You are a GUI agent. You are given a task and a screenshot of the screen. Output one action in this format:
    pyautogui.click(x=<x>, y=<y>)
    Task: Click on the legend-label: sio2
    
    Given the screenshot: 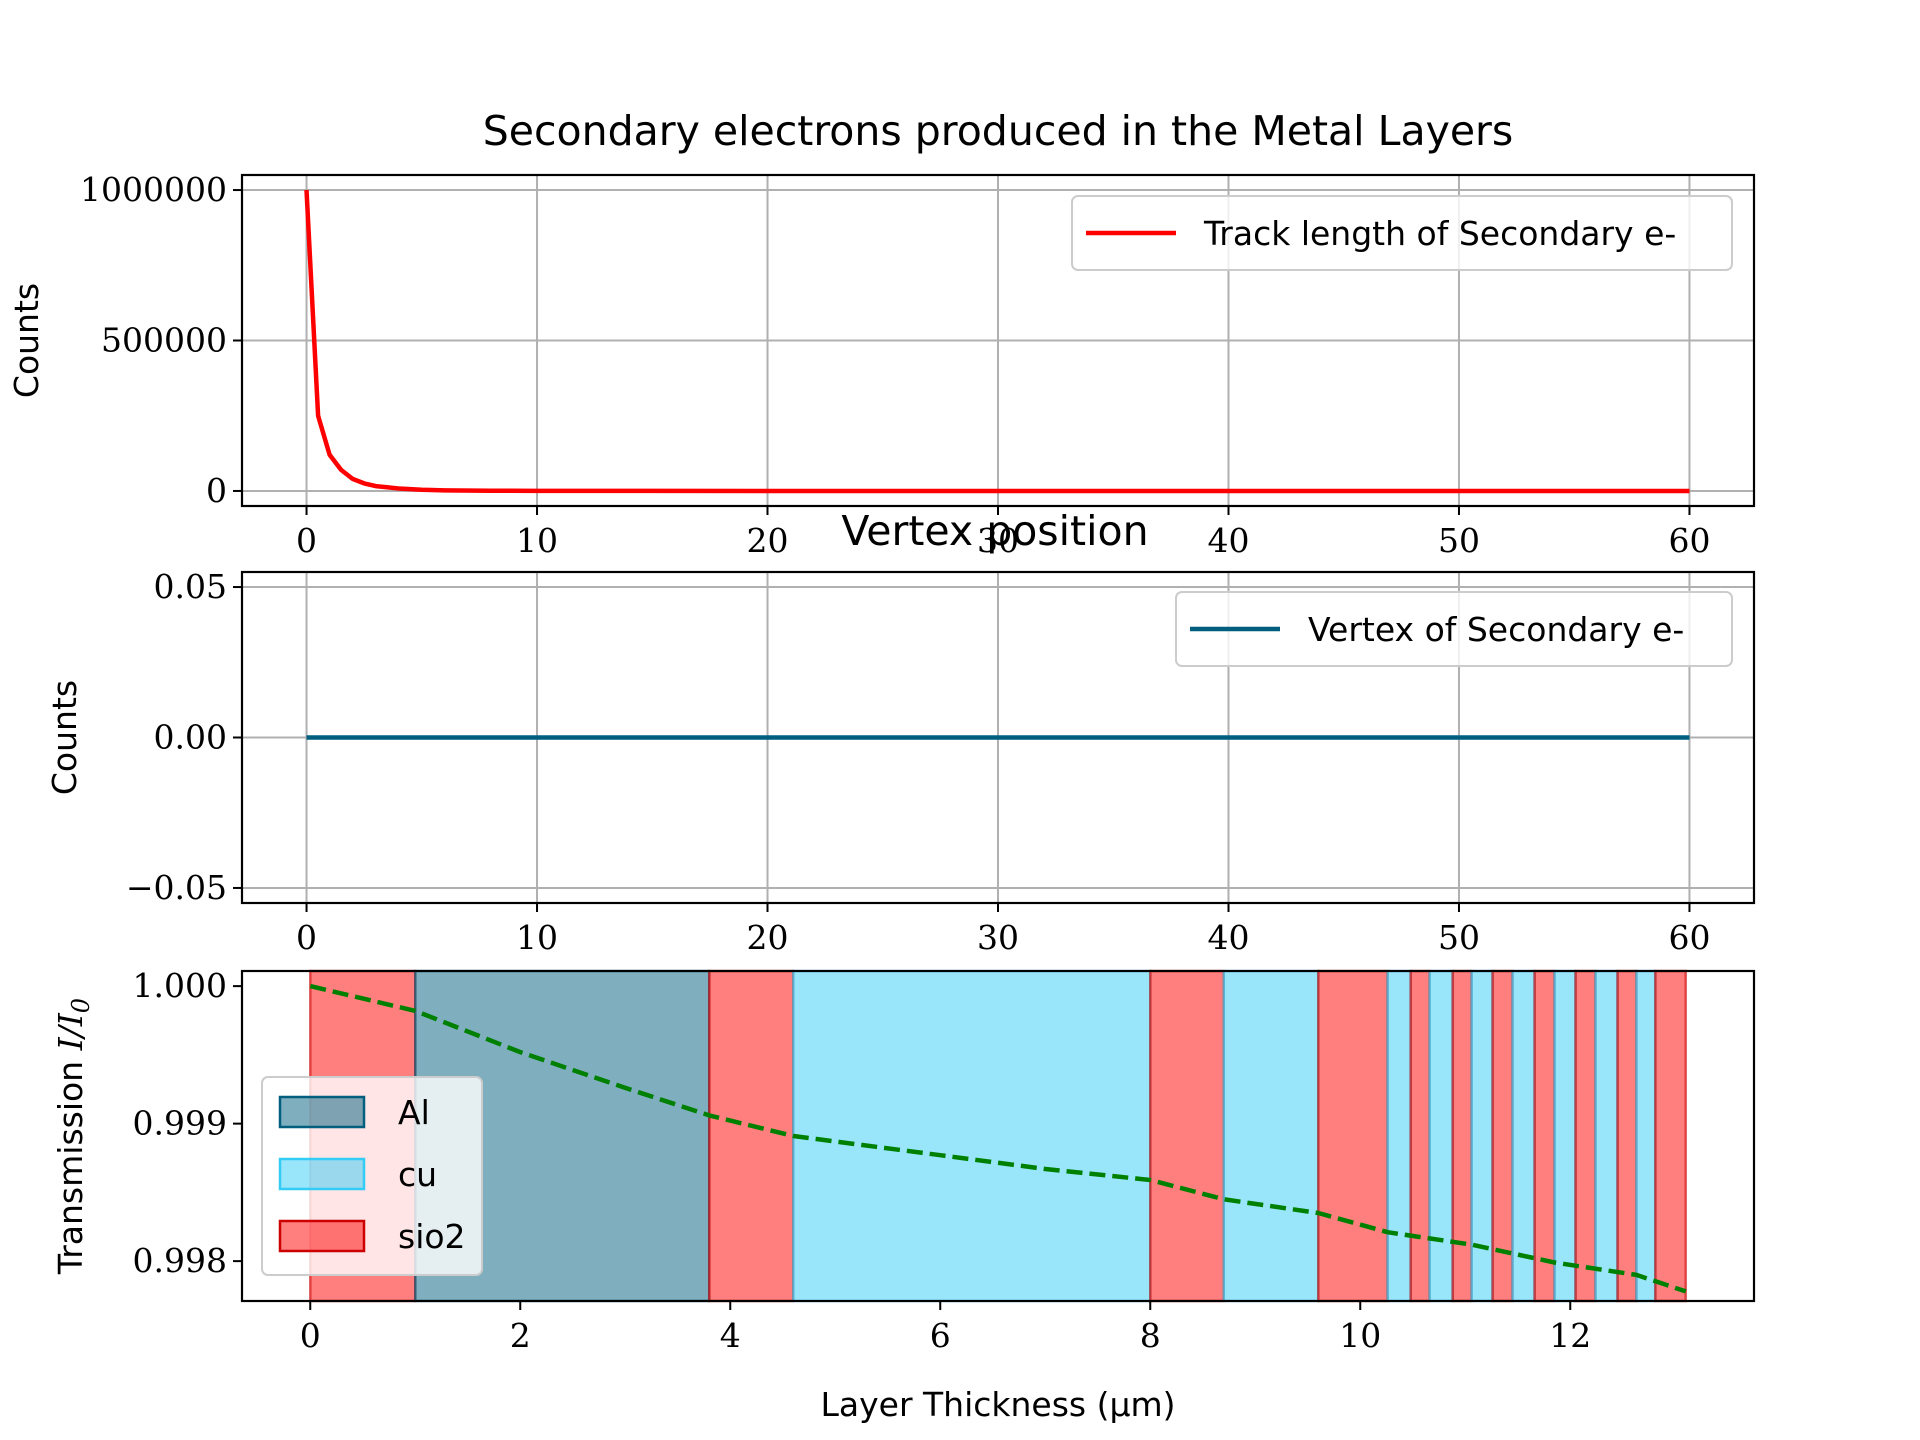 What is the action you would take?
    pyautogui.click(x=432, y=1236)
    